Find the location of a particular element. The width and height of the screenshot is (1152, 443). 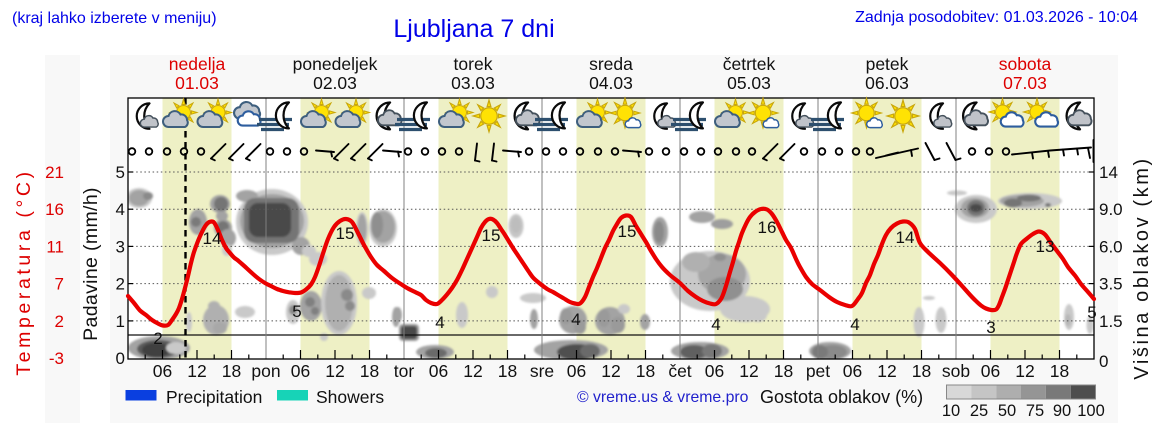

svg-text: 13 is located at coordinates (1045, 246).